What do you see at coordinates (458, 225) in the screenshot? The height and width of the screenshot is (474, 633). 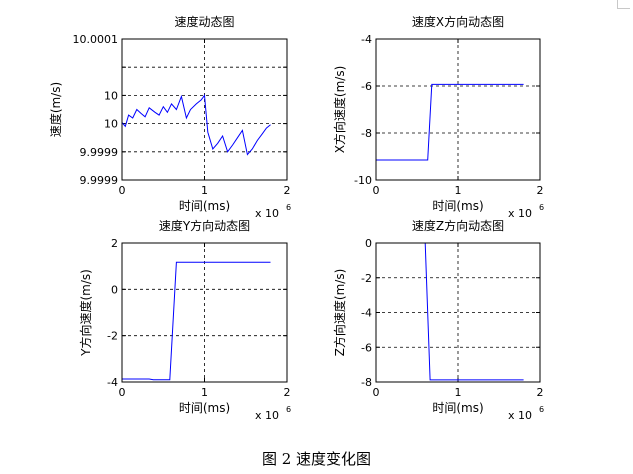 I see `chart-title: 速度Z方向动态图` at bounding box center [458, 225].